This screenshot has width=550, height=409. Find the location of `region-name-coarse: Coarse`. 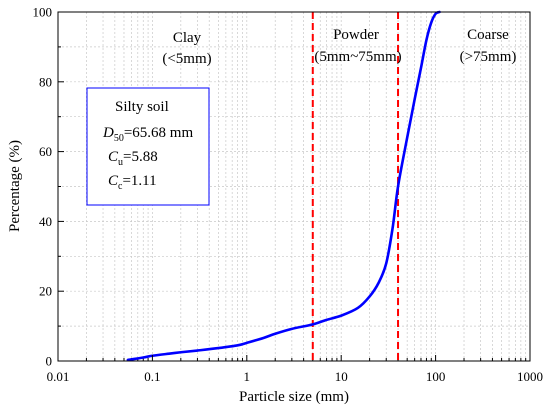

region-name-coarse: Coarse is located at coordinates (488, 35).